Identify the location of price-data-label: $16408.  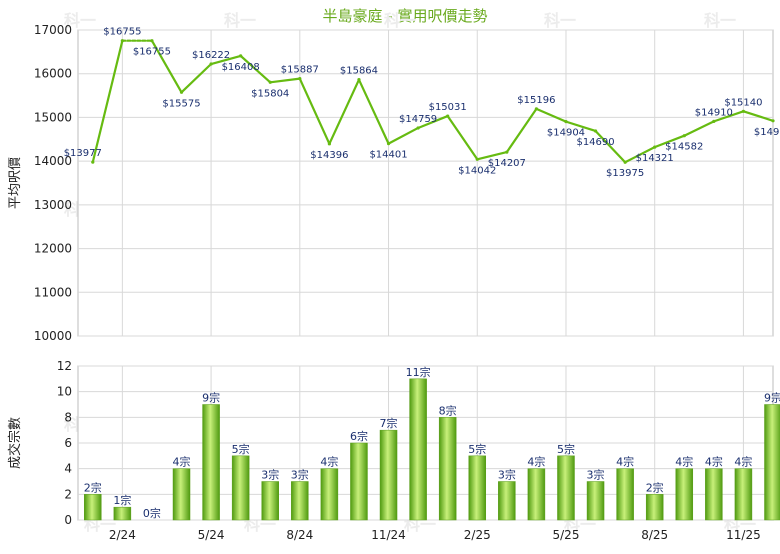
(241, 67).